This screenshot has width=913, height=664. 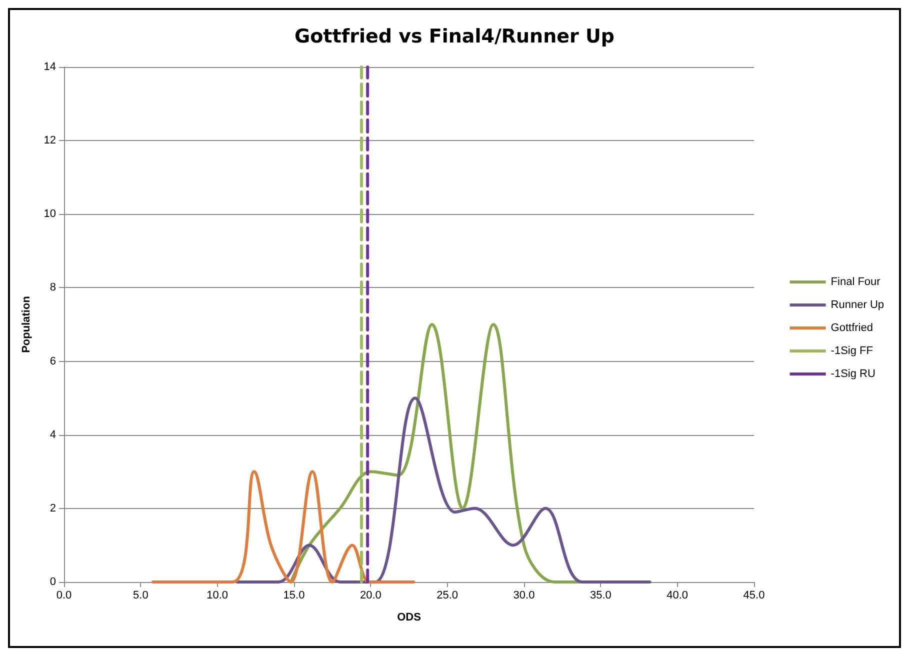 I want to click on legend-label: Final Four, so click(x=855, y=282).